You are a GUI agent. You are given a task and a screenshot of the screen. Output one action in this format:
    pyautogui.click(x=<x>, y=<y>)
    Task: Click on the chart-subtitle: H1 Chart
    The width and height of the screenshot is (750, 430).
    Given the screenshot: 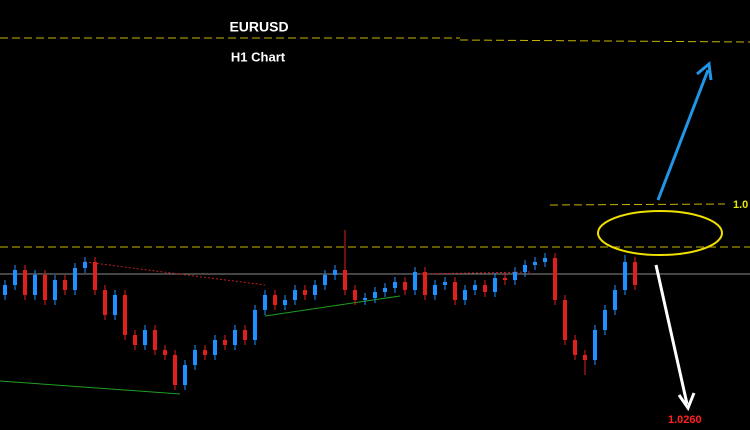 What is the action you would take?
    pyautogui.click(x=258, y=56)
    